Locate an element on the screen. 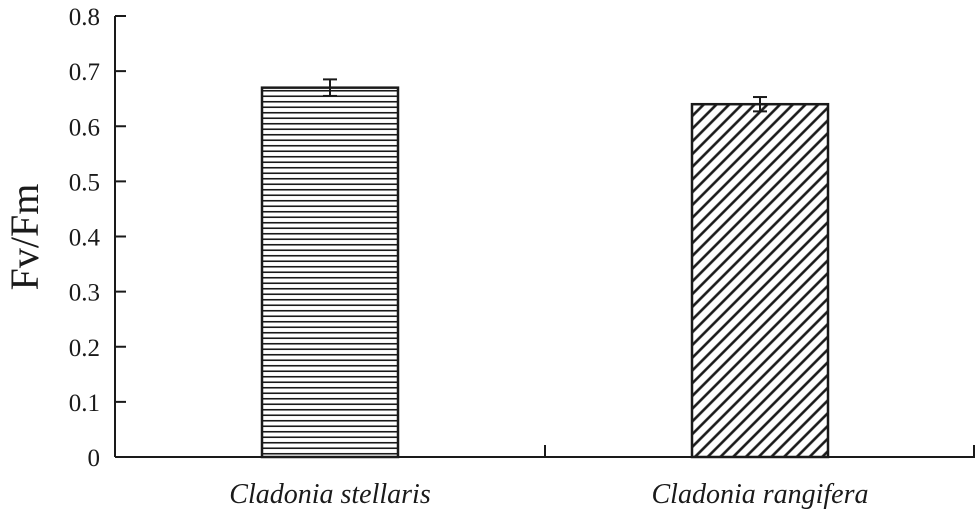 Image resolution: width=976 pixels, height=514 pixels. y-ticks: 0 0.1 0.2 0.3 0.4 0.5 0.6 0.7 0.8 is located at coordinates (97, 238).